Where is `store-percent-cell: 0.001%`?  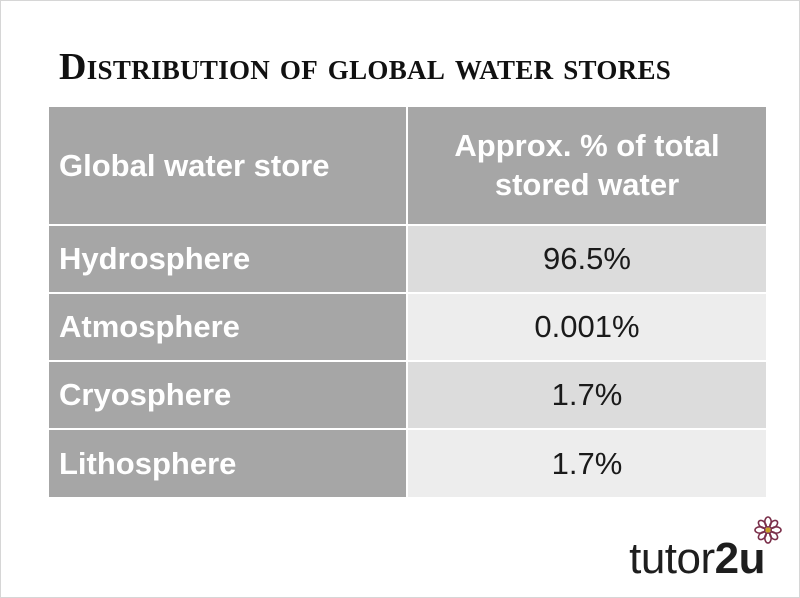
store-percent-cell: 0.001% is located at coordinates (586, 326).